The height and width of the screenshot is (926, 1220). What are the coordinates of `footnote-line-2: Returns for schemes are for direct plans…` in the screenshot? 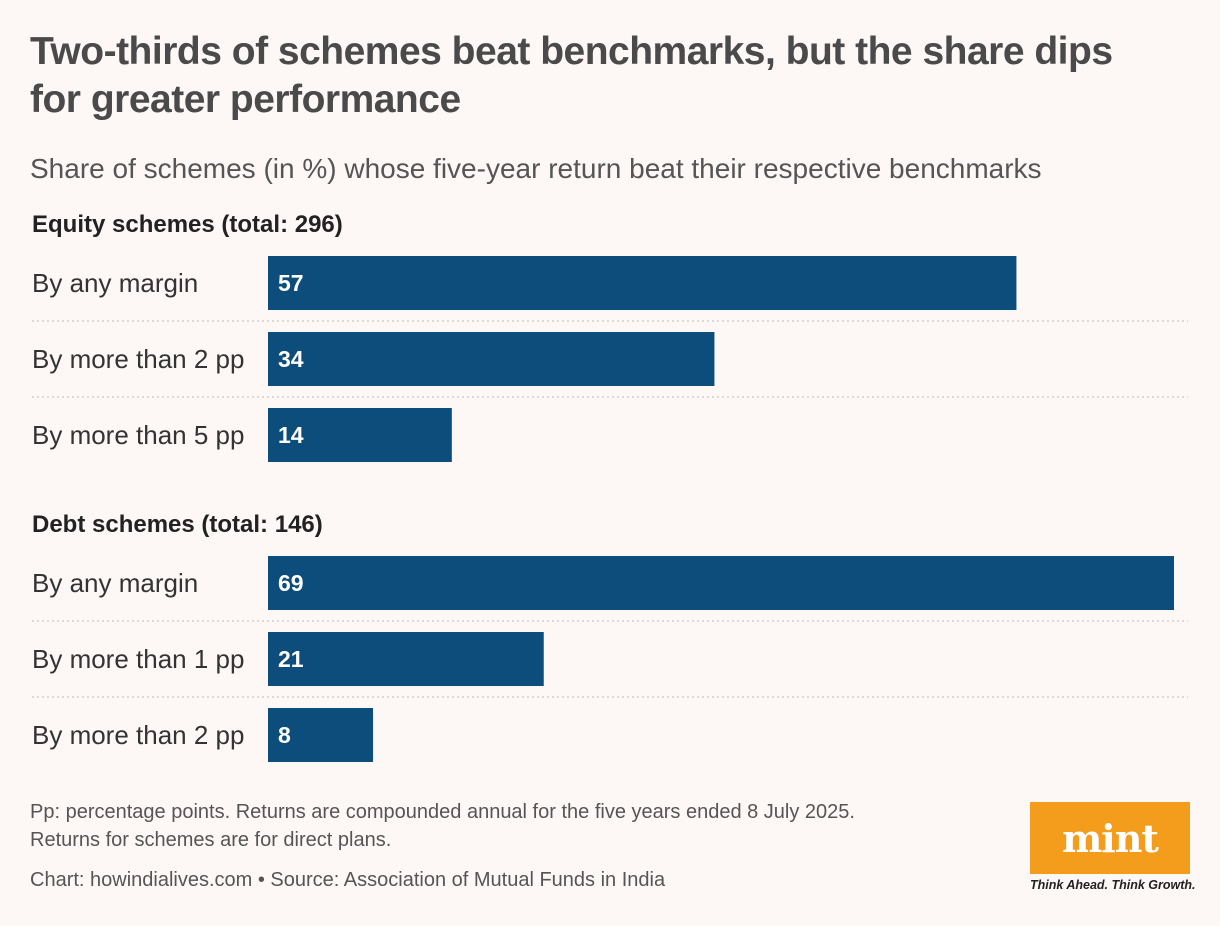 It's located at (211, 840).